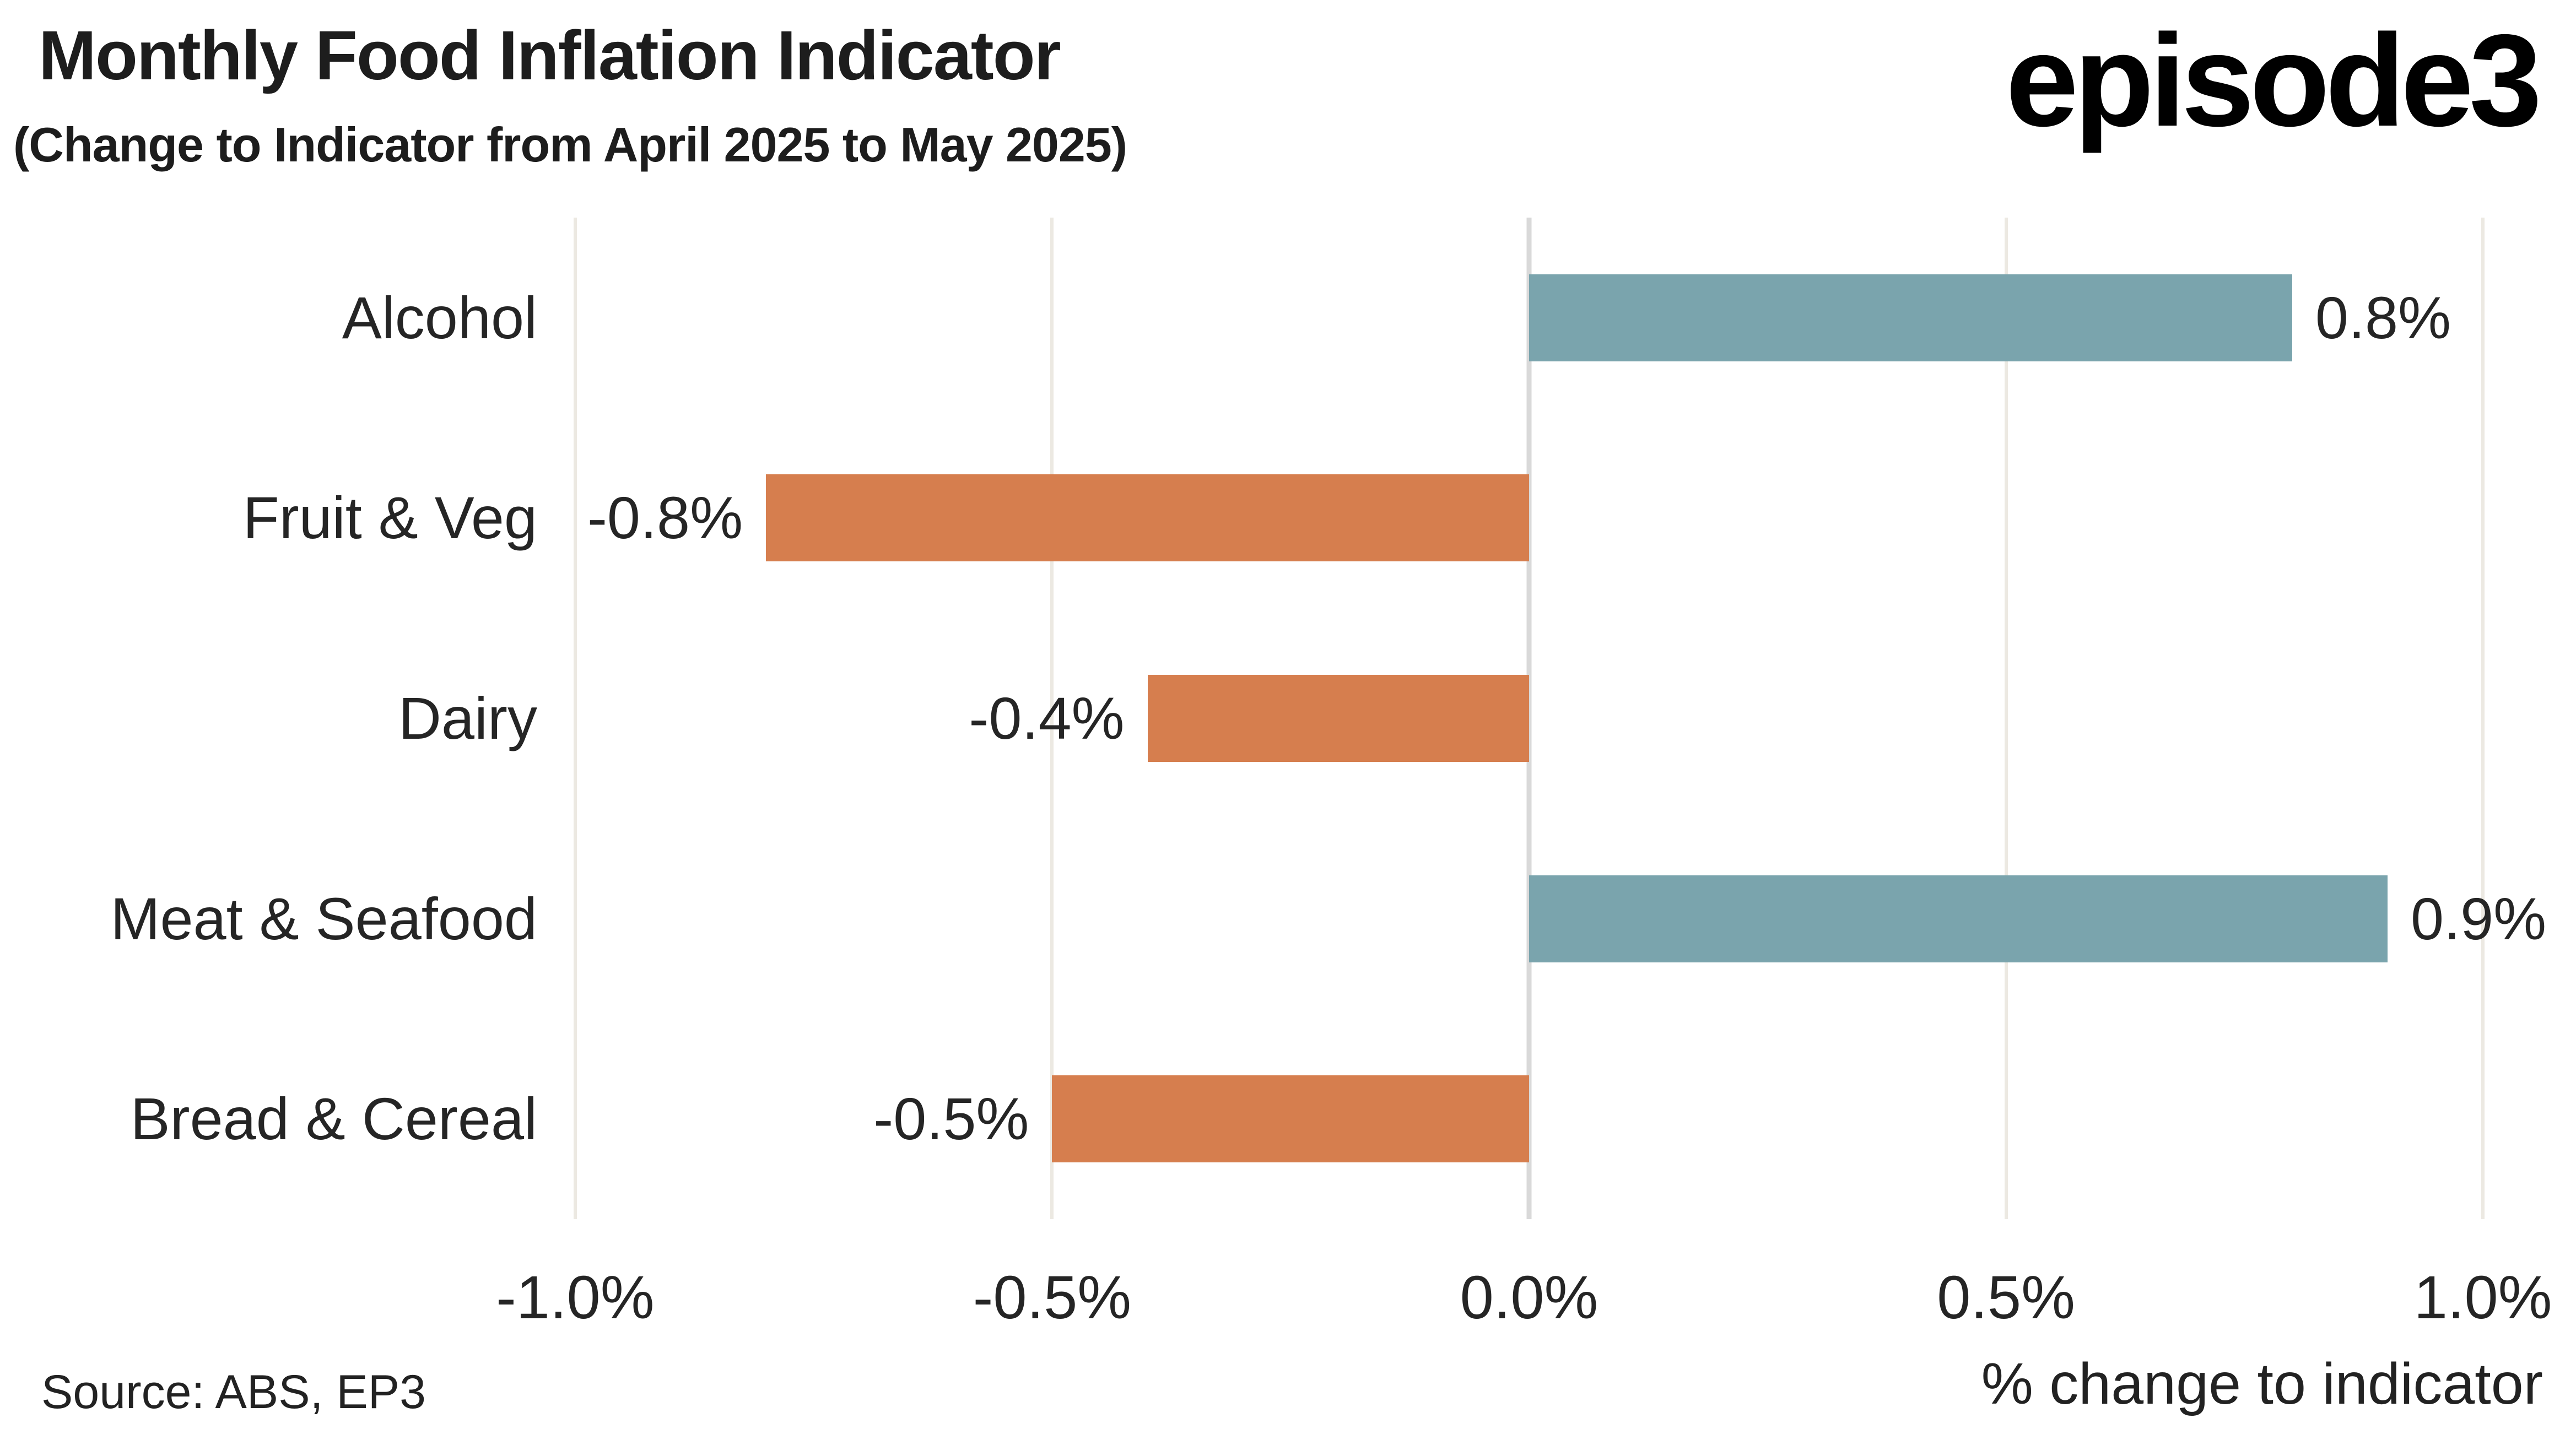  Describe the element at coordinates (2479, 918) in the screenshot. I see `value-label: 0.9%` at that location.